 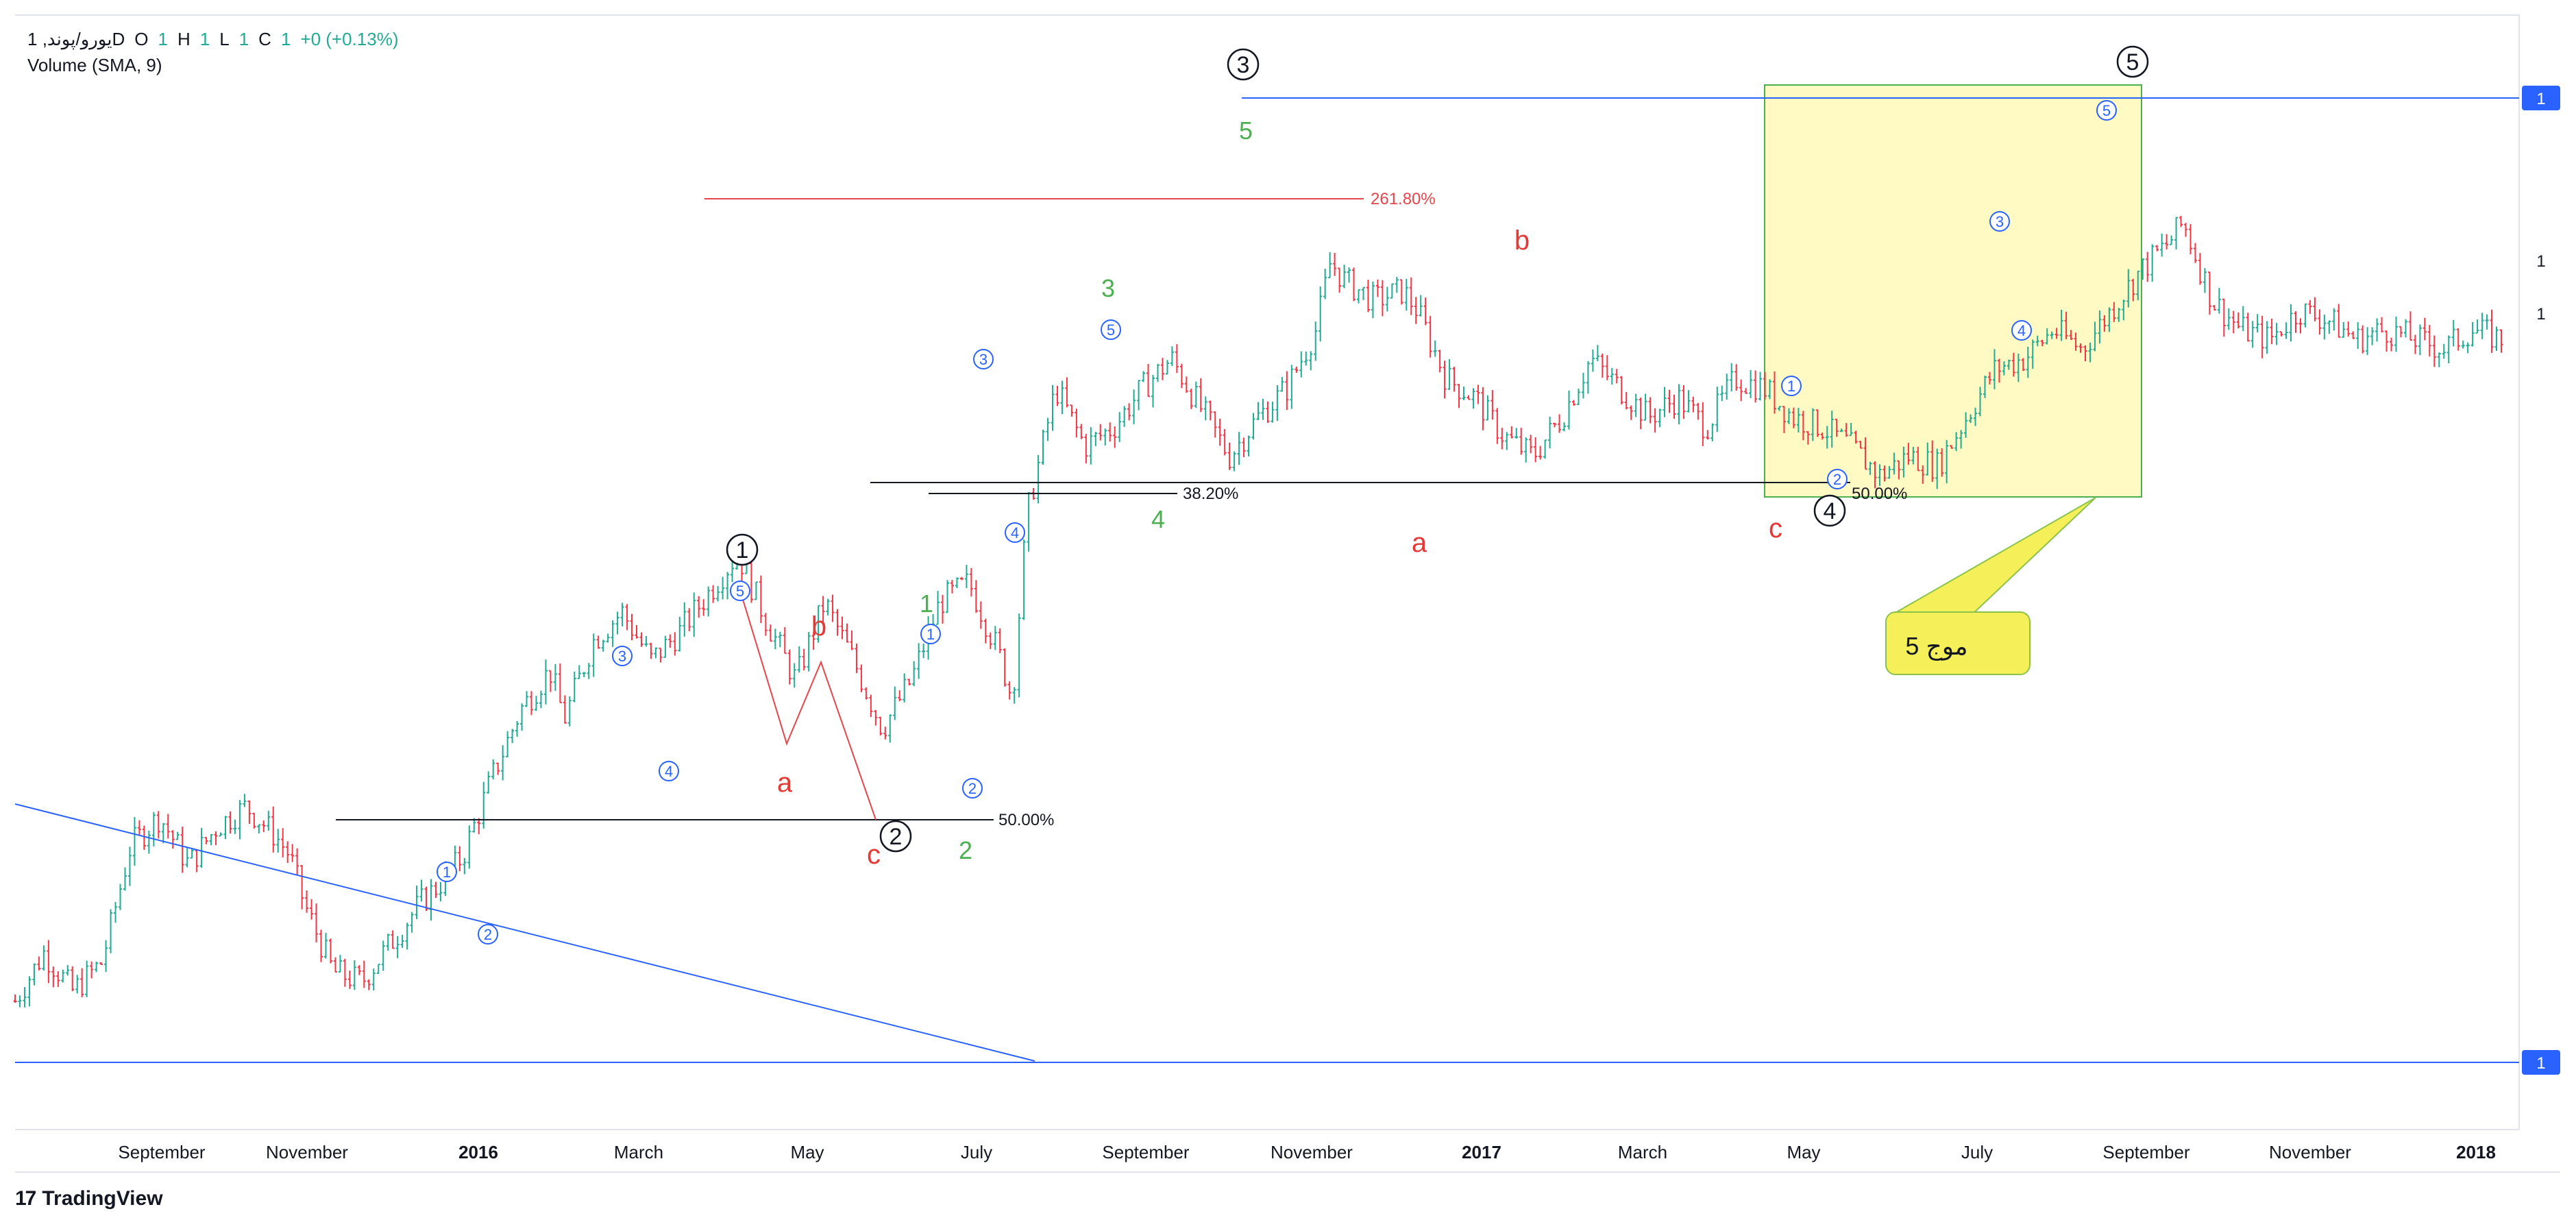 What do you see at coordinates (103, 1198) in the screenshot?
I see `tradingview-logo-text: TradingView` at bounding box center [103, 1198].